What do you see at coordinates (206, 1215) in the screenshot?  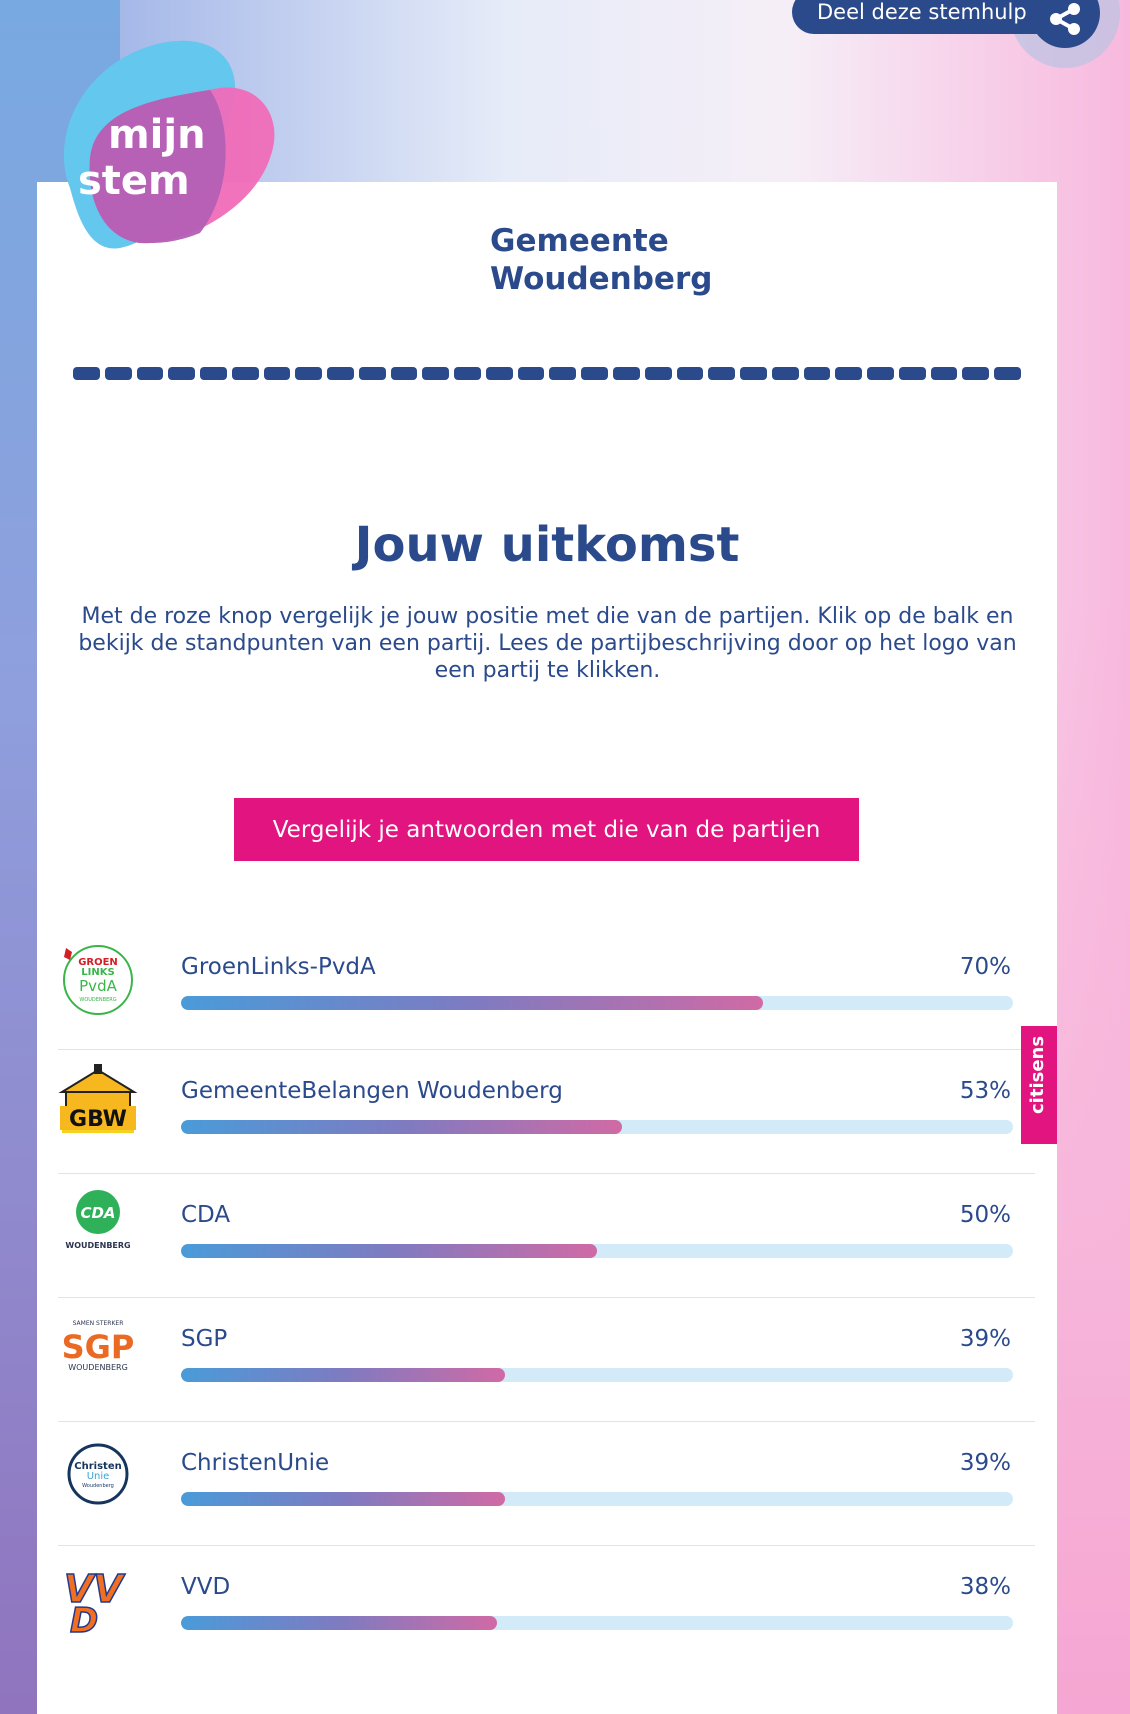 I see `party-name: CDA` at bounding box center [206, 1215].